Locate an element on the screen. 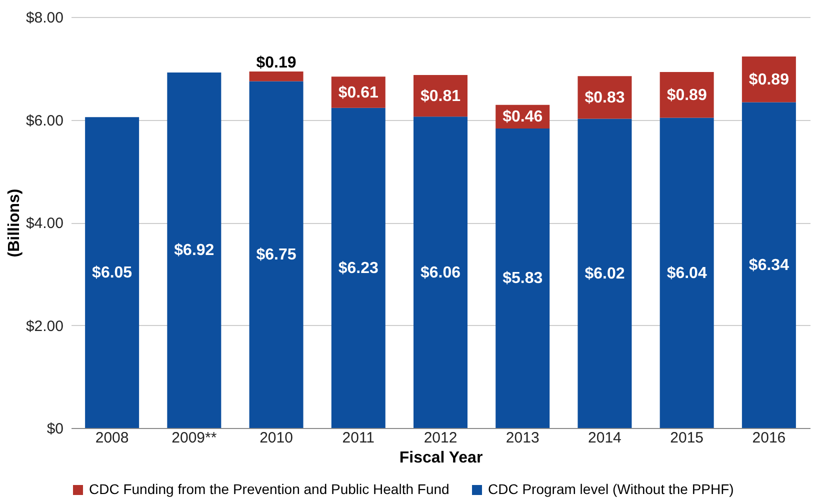  data-label: $6.05 is located at coordinates (112, 273).